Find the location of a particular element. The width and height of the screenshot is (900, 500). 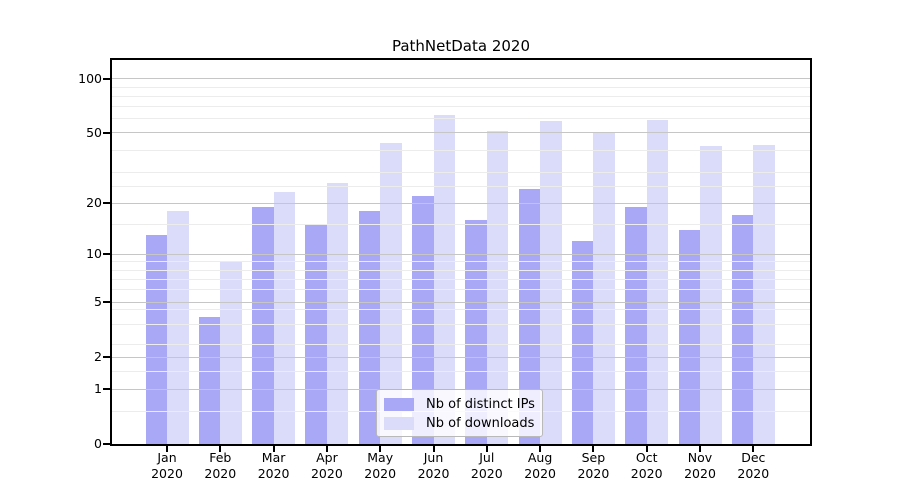

bar-nb-of-downloads-oct is located at coordinates (657, 281).